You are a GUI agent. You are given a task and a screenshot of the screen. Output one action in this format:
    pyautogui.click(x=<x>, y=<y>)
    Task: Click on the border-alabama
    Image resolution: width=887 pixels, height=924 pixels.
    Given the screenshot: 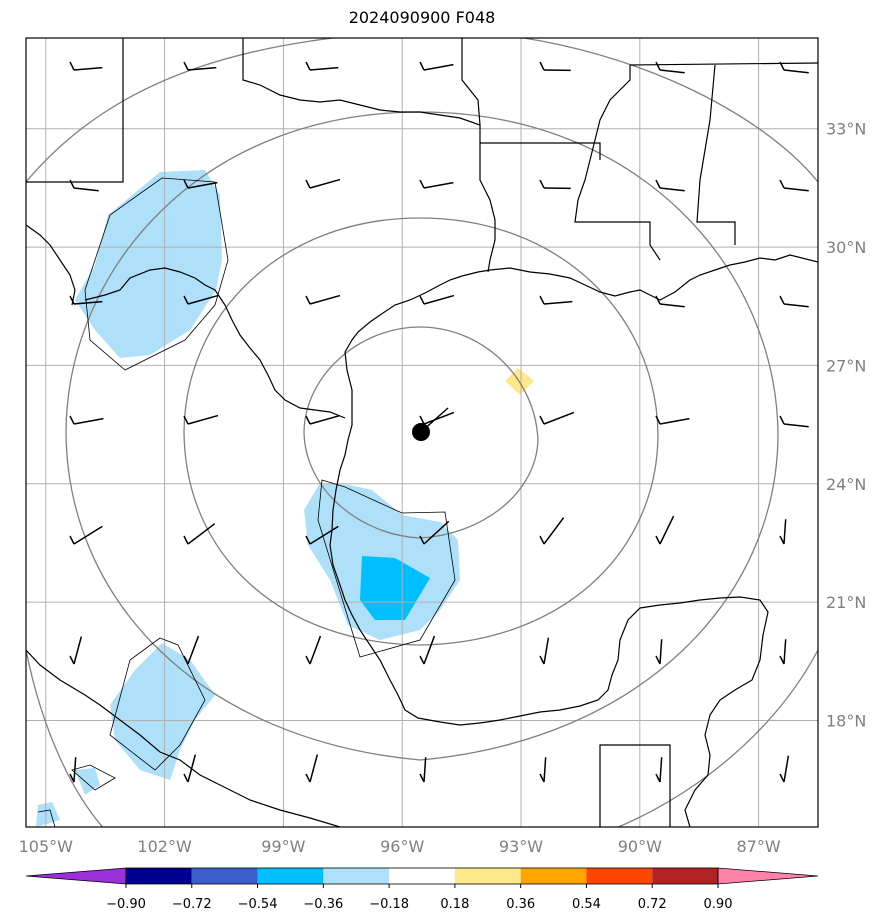 What is the action you would take?
    pyautogui.click(x=716, y=154)
    